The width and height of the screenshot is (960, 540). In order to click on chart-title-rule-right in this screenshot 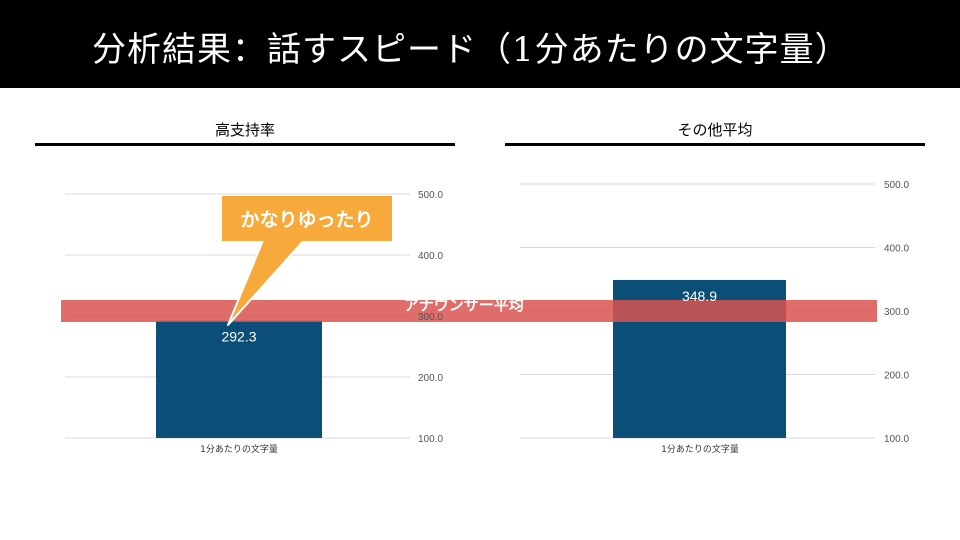, I will do `click(715, 144)`.